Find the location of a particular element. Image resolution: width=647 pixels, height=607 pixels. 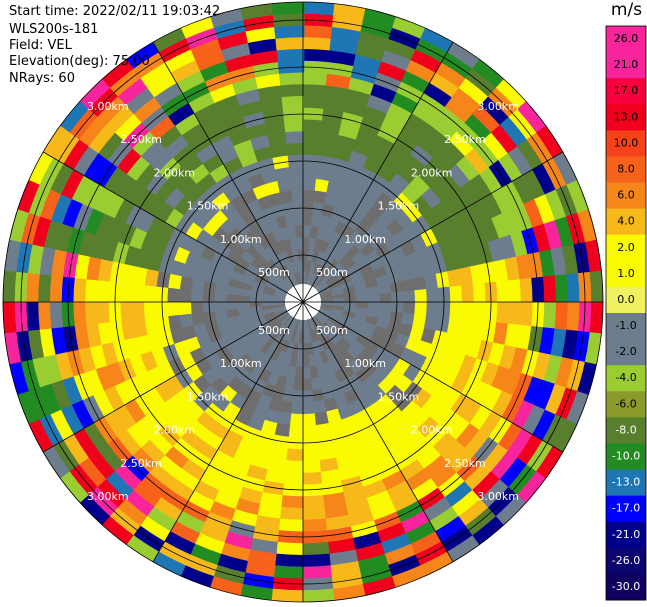

colorbar-tick-label: 17.0 is located at coordinates (626, 90).